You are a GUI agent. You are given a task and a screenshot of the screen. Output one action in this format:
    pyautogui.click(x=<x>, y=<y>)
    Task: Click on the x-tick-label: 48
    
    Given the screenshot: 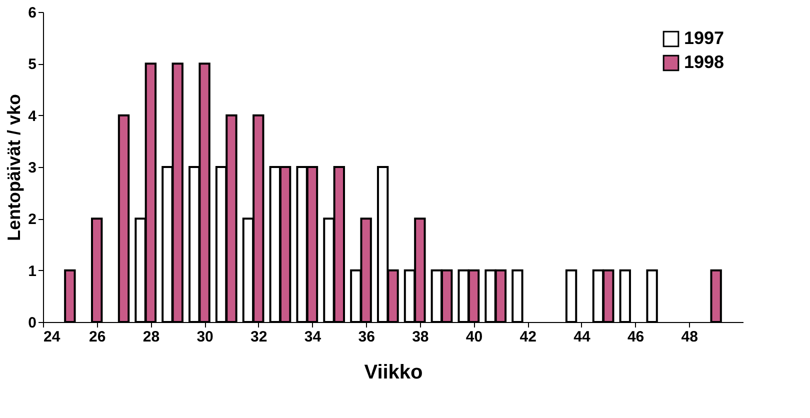 What is the action you would take?
    pyautogui.click(x=689, y=337)
    